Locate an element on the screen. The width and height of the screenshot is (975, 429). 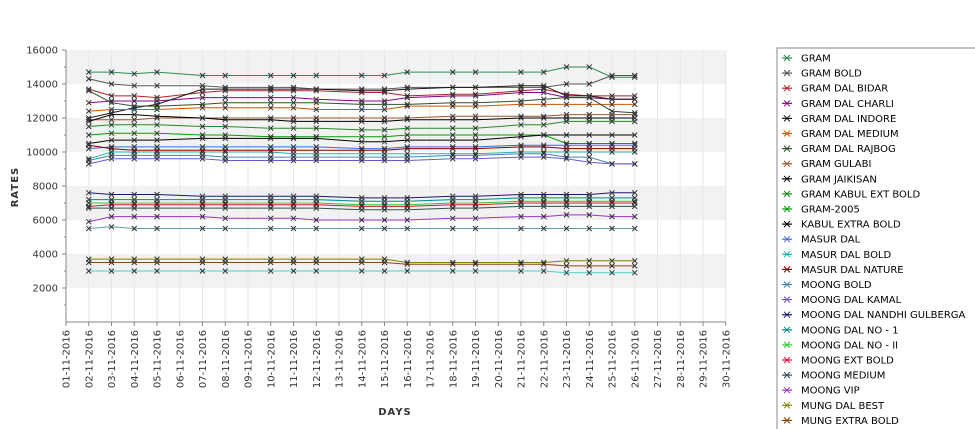
series-group is located at coordinates (361, 139).